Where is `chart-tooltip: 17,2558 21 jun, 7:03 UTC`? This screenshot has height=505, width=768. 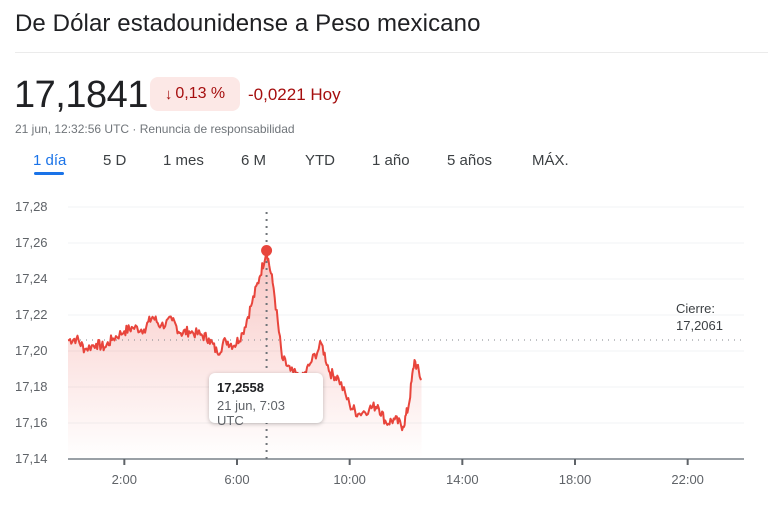 chart-tooltip: 17,2558 21 jun, 7:03 UTC is located at coordinates (266, 400).